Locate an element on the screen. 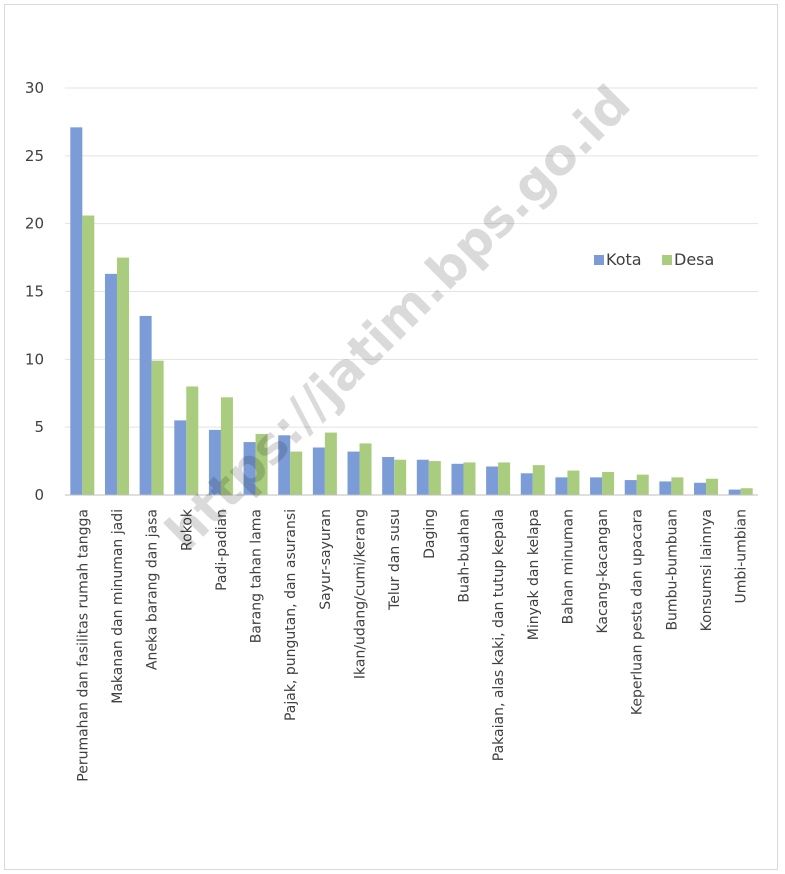 This screenshot has height=874, width=785. y-tick-label: 15 is located at coordinates (34, 292).